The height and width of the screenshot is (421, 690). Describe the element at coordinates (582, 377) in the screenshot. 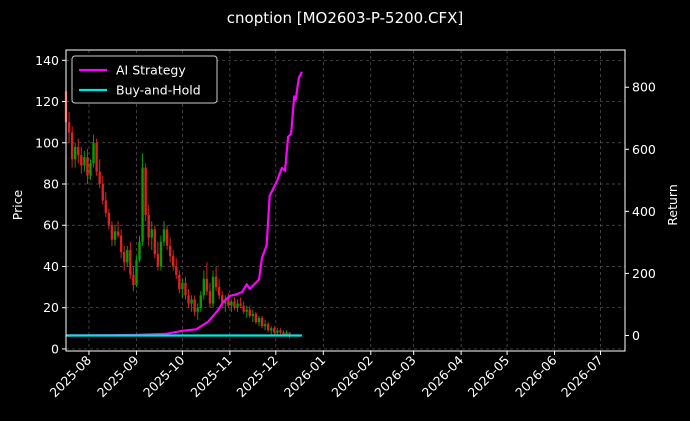

I see `x-tick-label: 2026-07` at that location.